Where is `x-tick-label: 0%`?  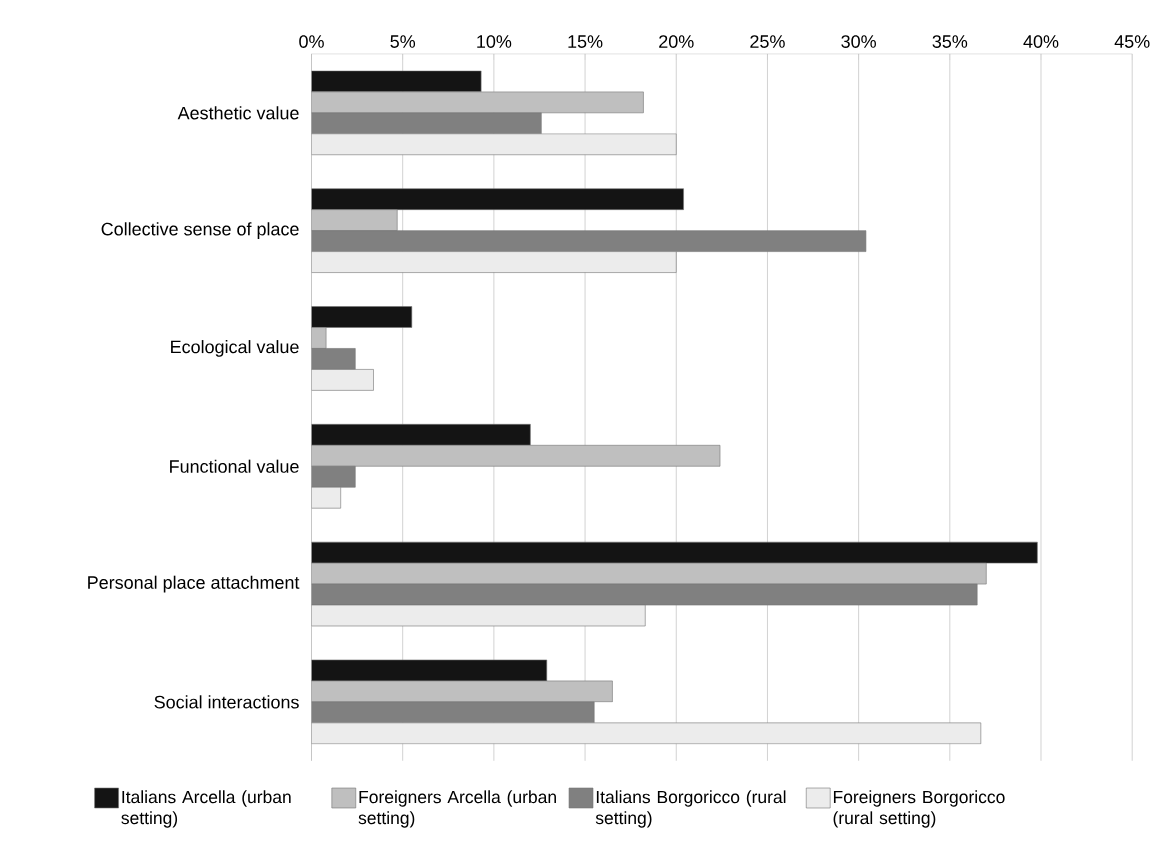
x-tick-label: 0% is located at coordinates (311, 42).